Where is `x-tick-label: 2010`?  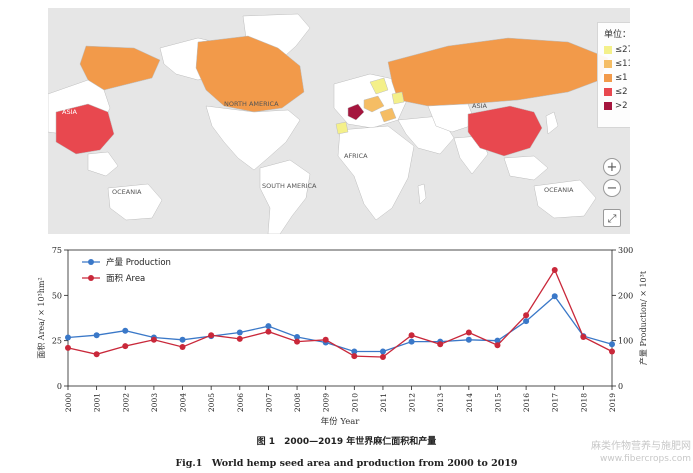
x-tick-label: 2010 is located at coordinates (354, 402).